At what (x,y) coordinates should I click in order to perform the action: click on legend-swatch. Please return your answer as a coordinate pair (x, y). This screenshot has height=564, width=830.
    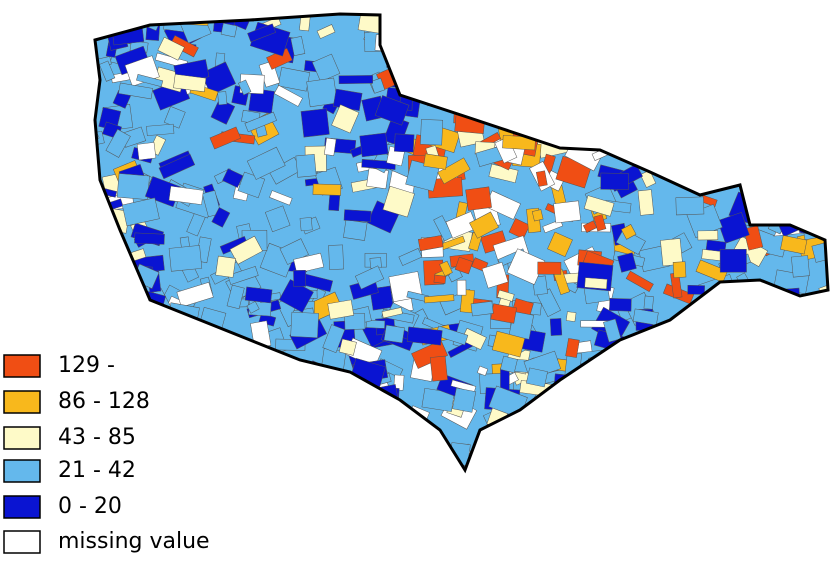
    Looking at the image, I should click on (22, 471).